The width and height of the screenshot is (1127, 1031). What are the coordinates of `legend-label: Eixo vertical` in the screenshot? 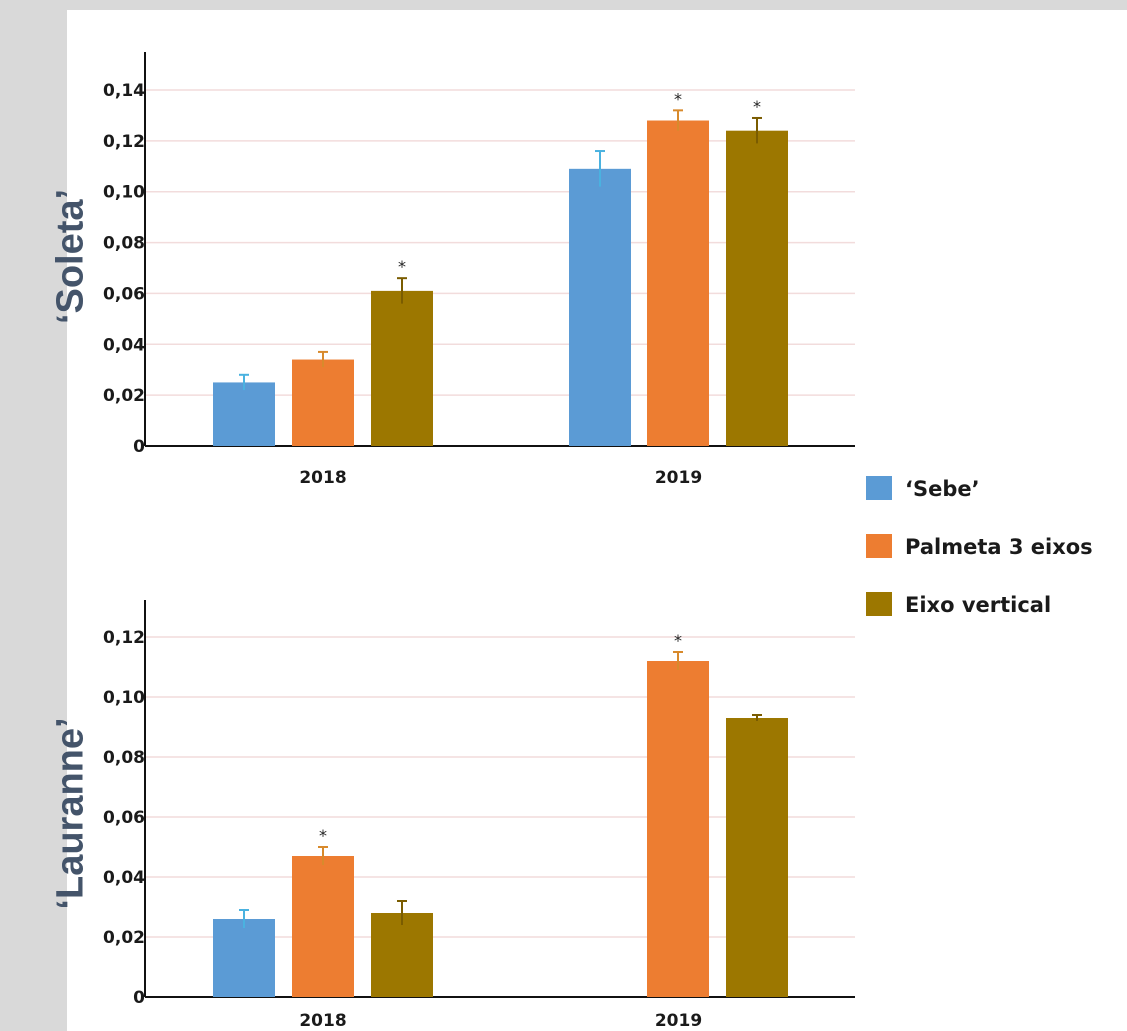 It's located at (978, 605).